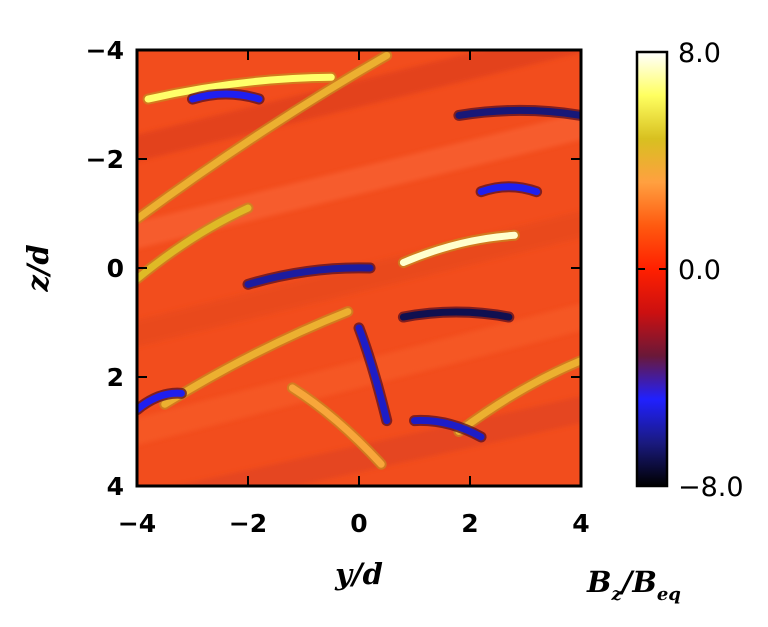  Describe the element at coordinates (599, 582) in the screenshot. I see `colorbar-label-main: B` at that location.